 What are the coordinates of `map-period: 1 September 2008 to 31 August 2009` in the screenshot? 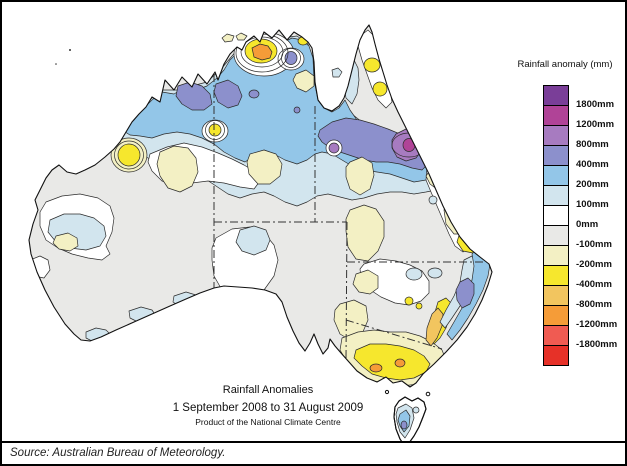 It's located at (268, 408).